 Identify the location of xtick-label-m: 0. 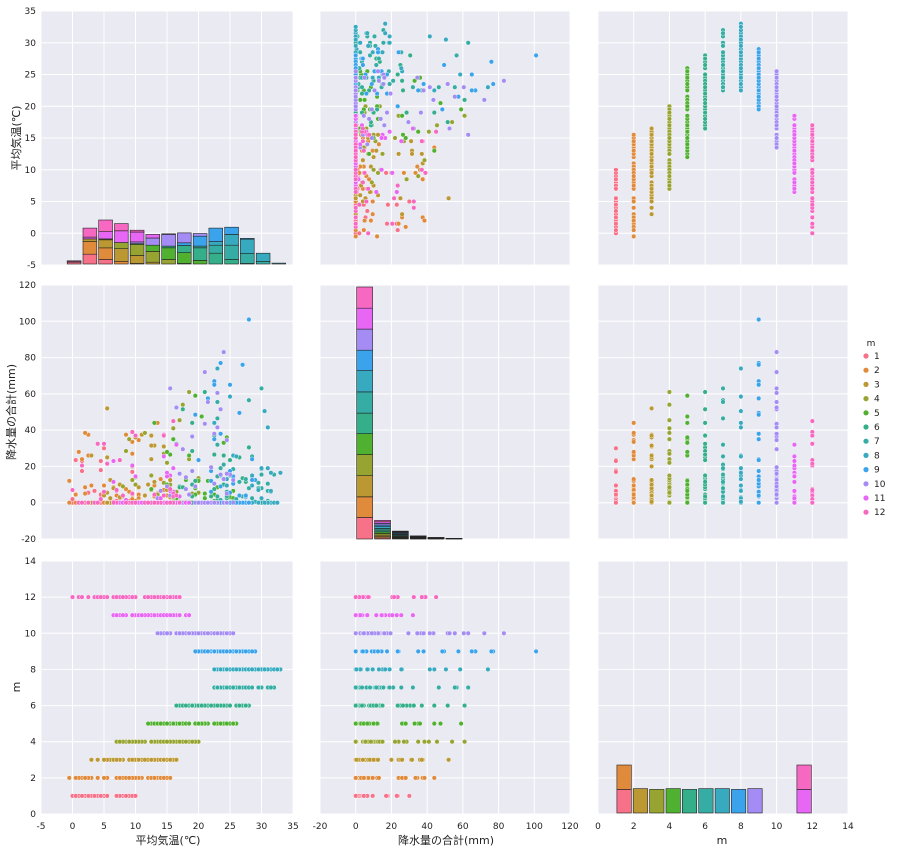
(598, 827).